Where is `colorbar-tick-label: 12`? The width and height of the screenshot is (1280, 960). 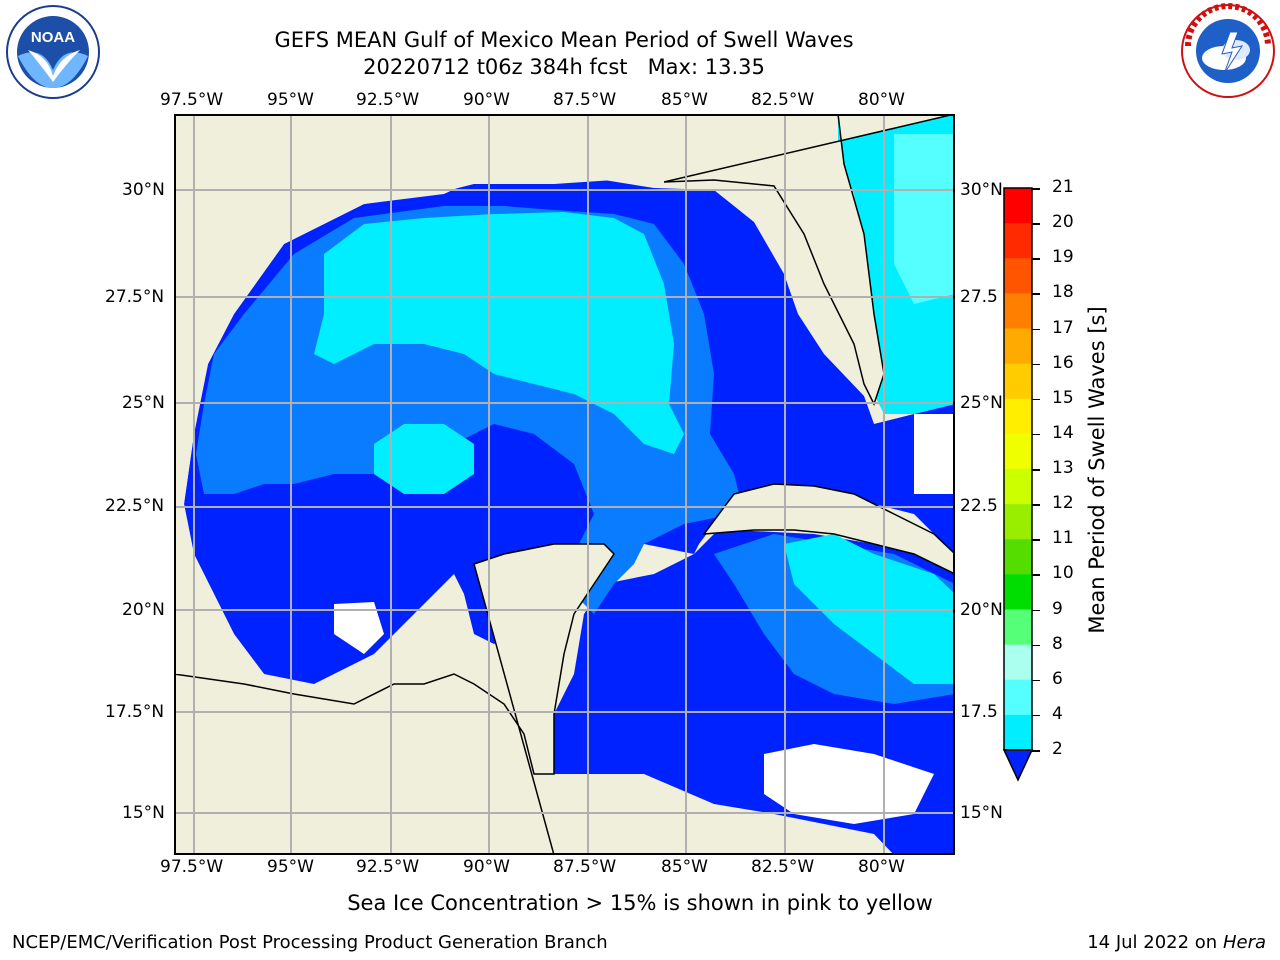
colorbar-tick-label: 12 is located at coordinates (1063, 503).